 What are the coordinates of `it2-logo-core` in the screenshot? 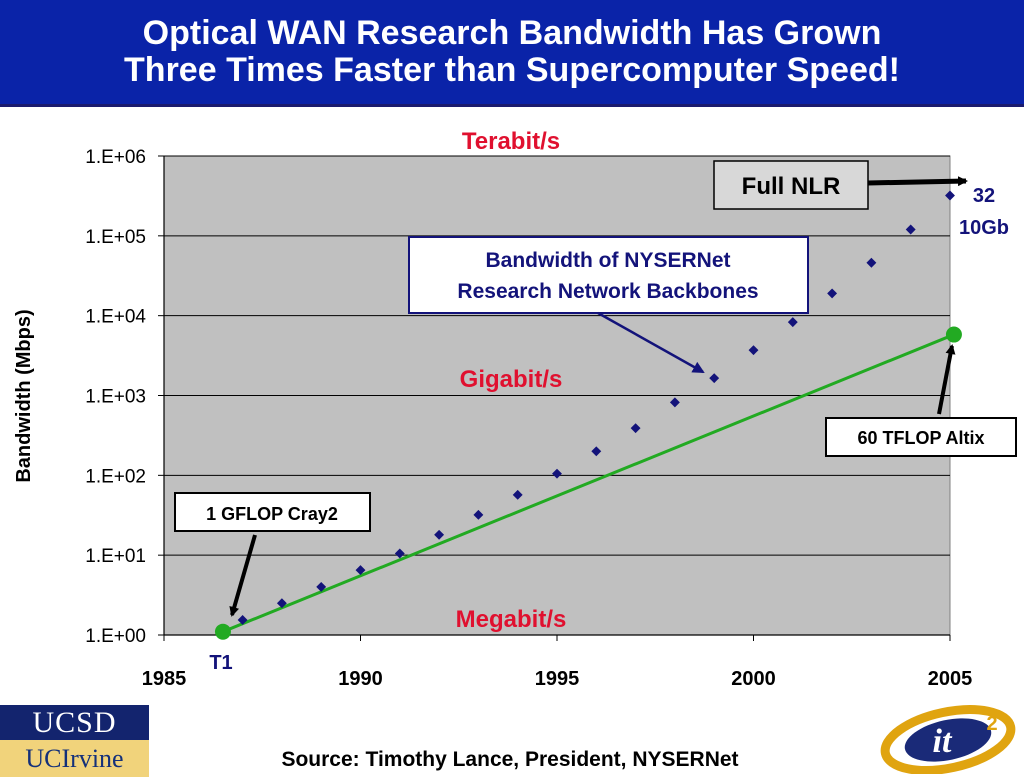 It's located at (948, 740).